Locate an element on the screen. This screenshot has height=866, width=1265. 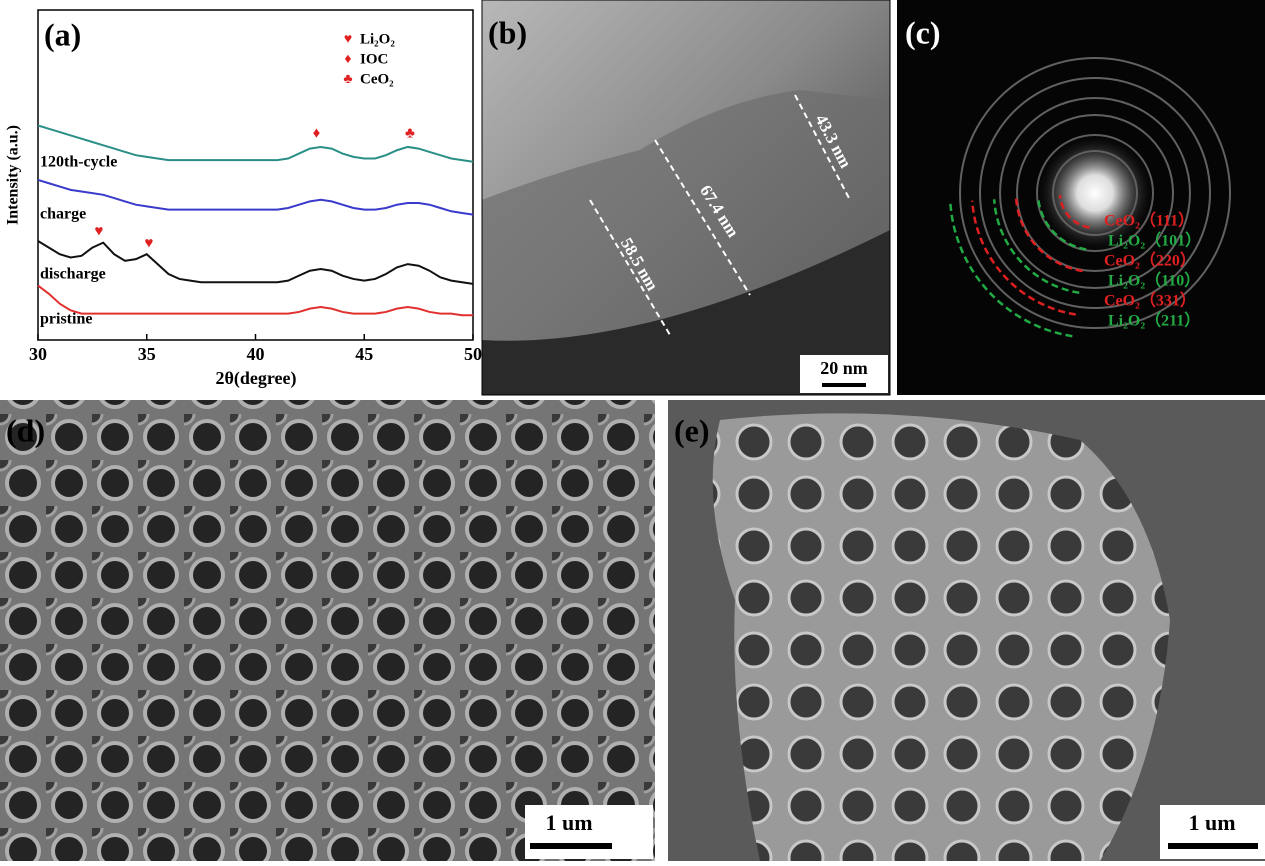
tem-border is located at coordinates (686, 198).